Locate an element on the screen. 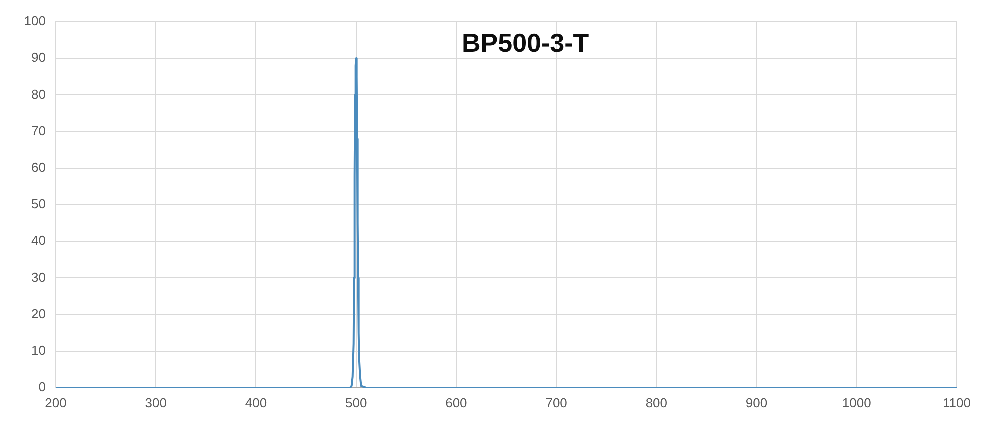 Image resolution: width=998 pixels, height=435 pixels. y-tick-label: 10 is located at coordinates (39, 350).